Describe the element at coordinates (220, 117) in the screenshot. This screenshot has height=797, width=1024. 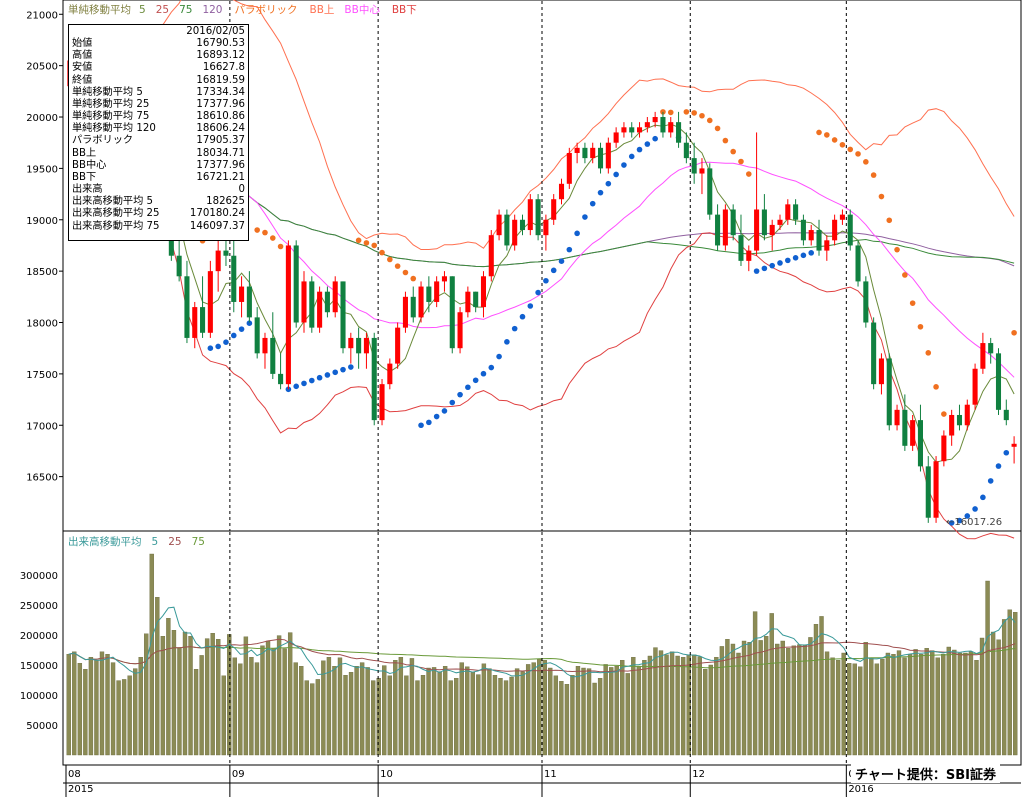
I see `info-value: 18610.86` at that location.